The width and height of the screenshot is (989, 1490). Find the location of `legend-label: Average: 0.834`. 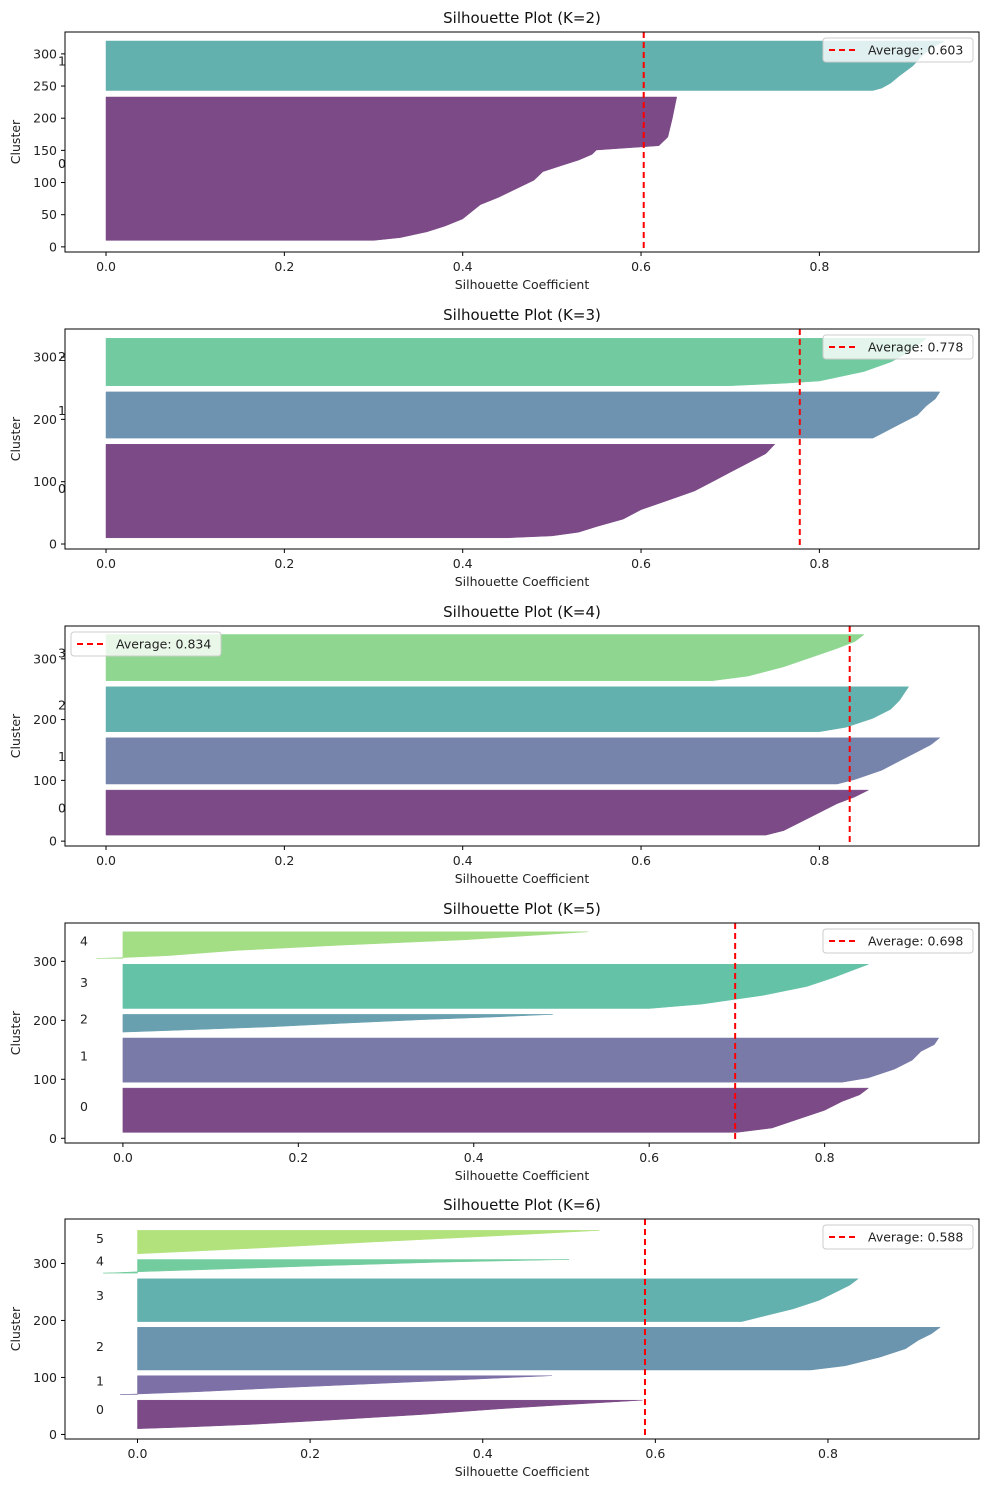

legend-label: Average: 0.834 is located at coordinates (163, 644).